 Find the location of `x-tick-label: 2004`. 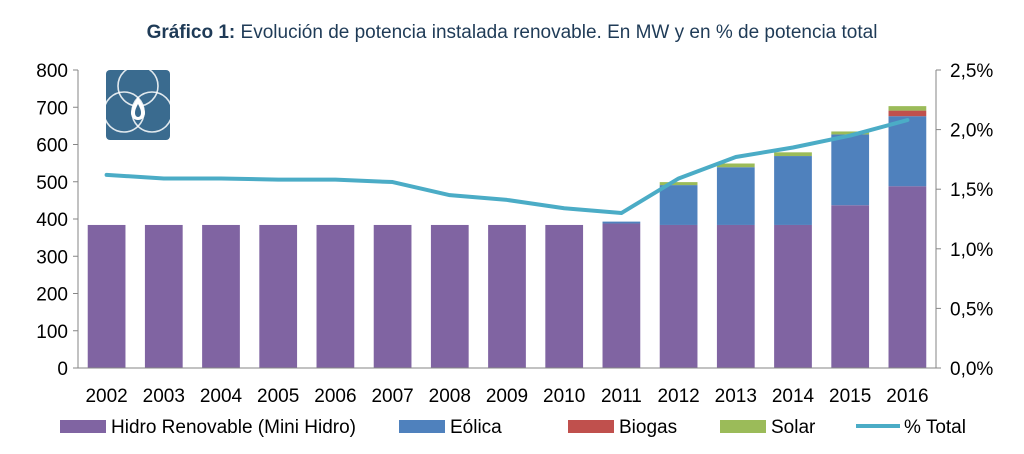

x-tick-label: 2004 is located at coordinates (221, 396).